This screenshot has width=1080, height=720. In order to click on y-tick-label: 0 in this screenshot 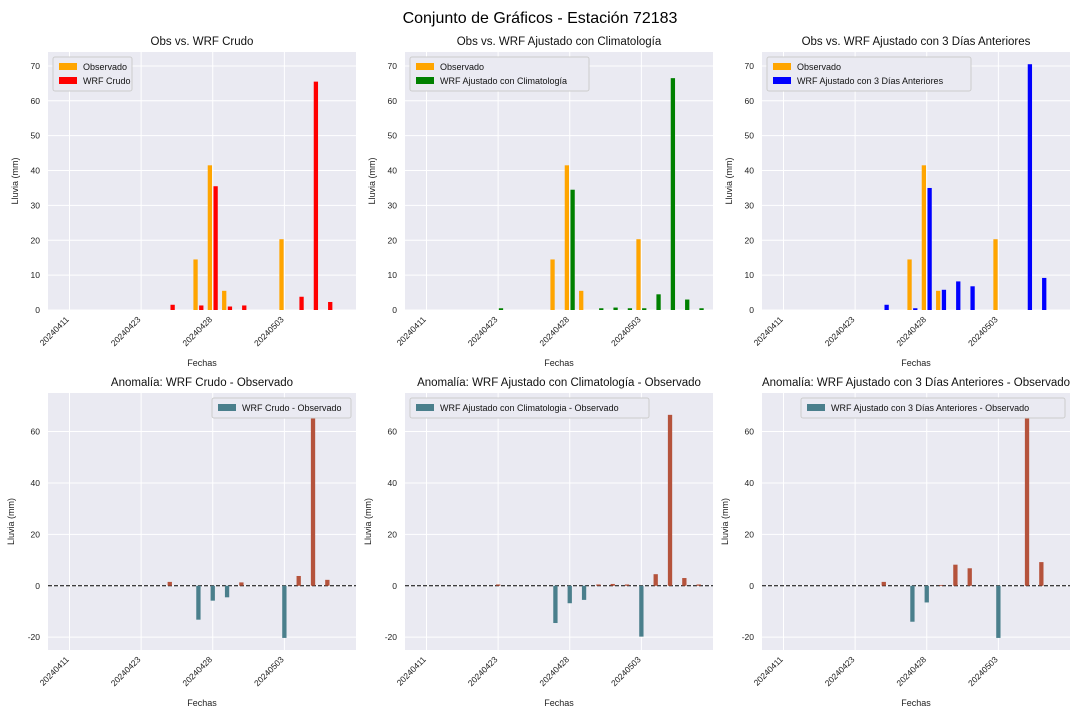, I will do `click(37, 586)`.